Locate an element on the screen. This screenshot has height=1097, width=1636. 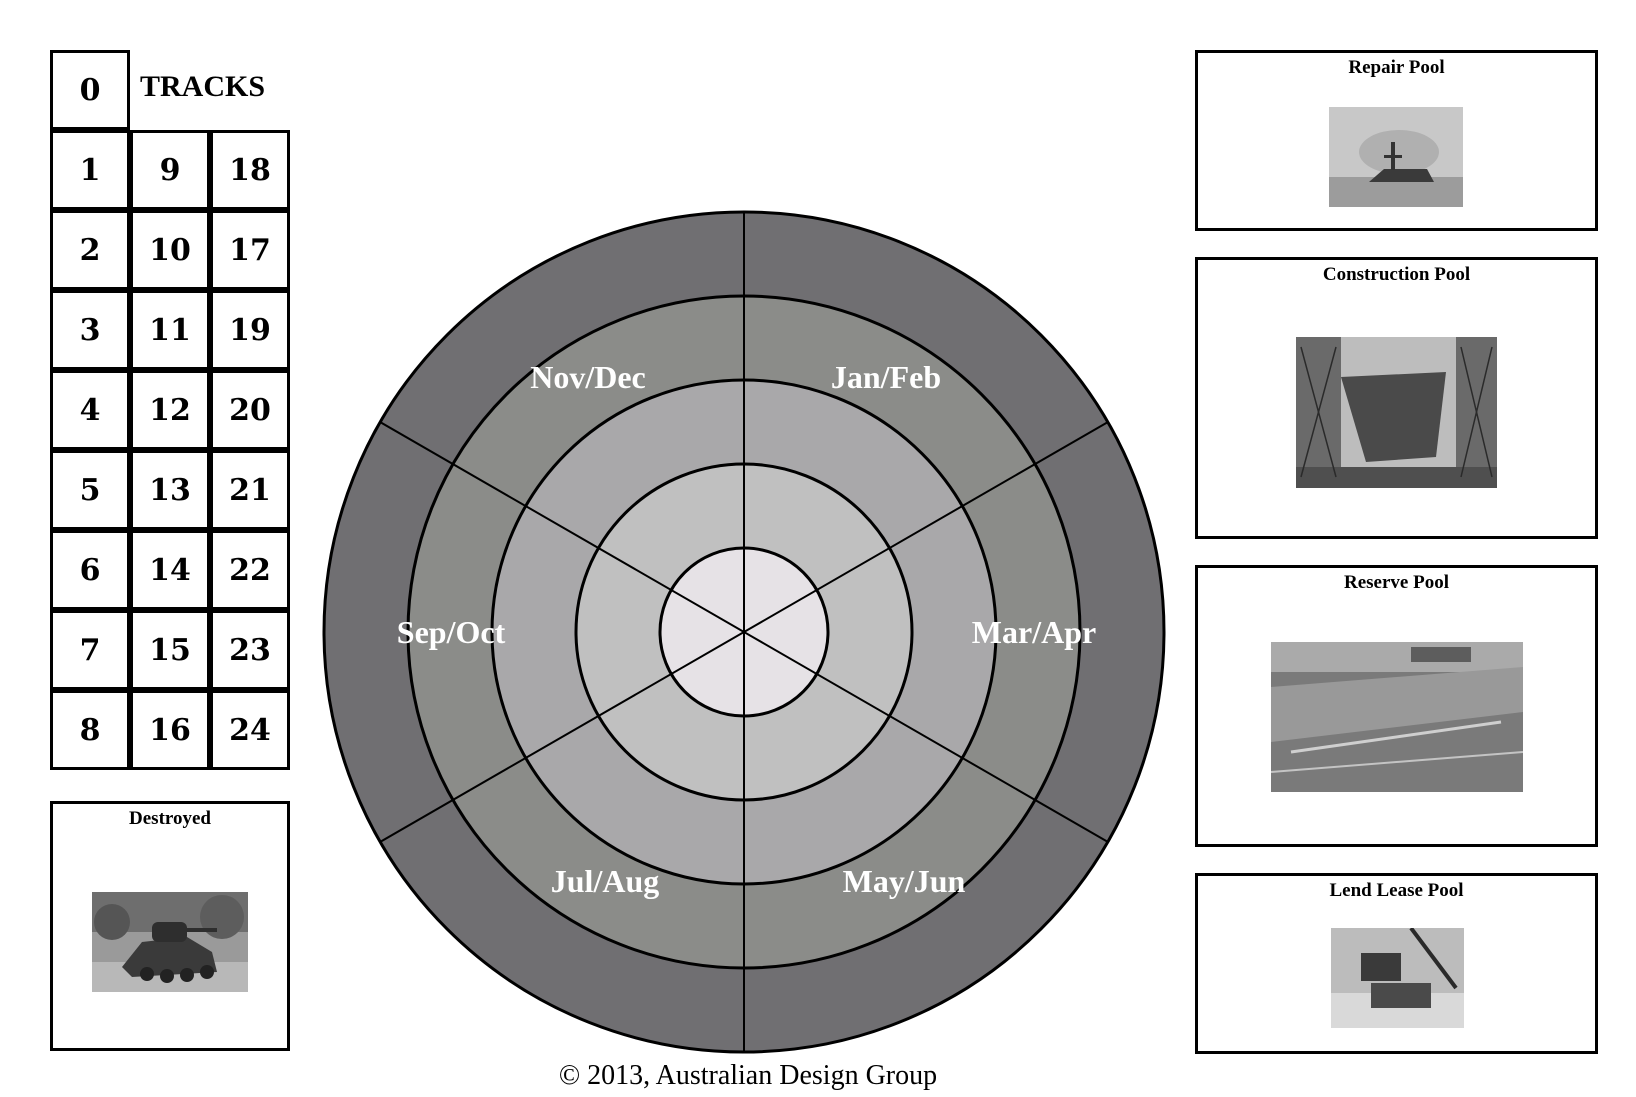
track-box: 1 is located at coordinates (90, 170).